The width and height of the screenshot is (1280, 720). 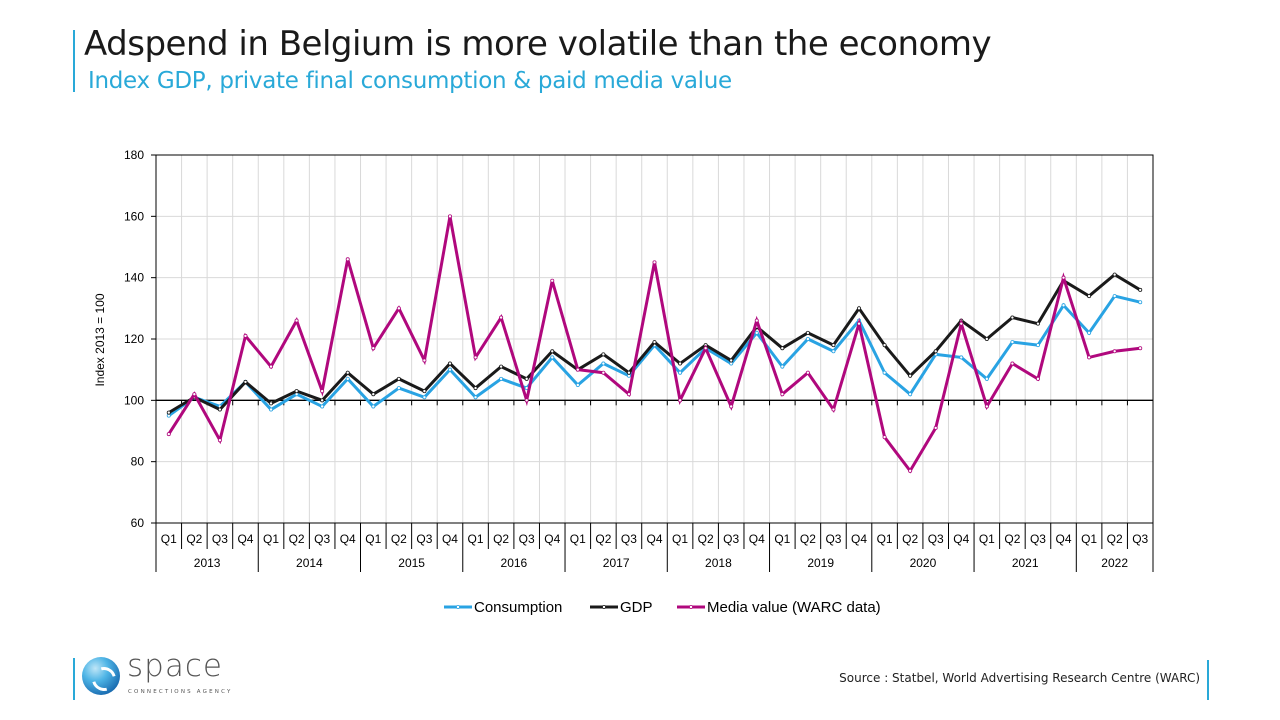 What do you see at coordinates (74, 679) in the screenshot?
I see `logo-accent-bar` at bounding box center [74, 679].